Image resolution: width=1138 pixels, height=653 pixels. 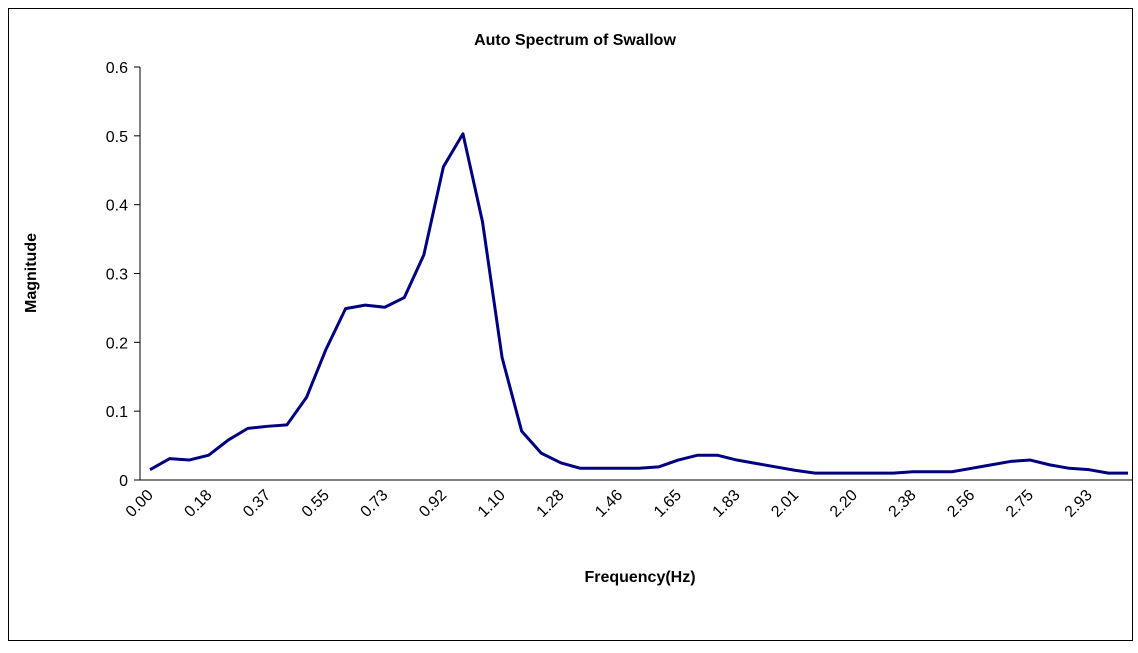 What do you see at coordinates (117, 68) in the screenshot?
I see `y-tick-label: 0.6` at bounding box center [117, 68].